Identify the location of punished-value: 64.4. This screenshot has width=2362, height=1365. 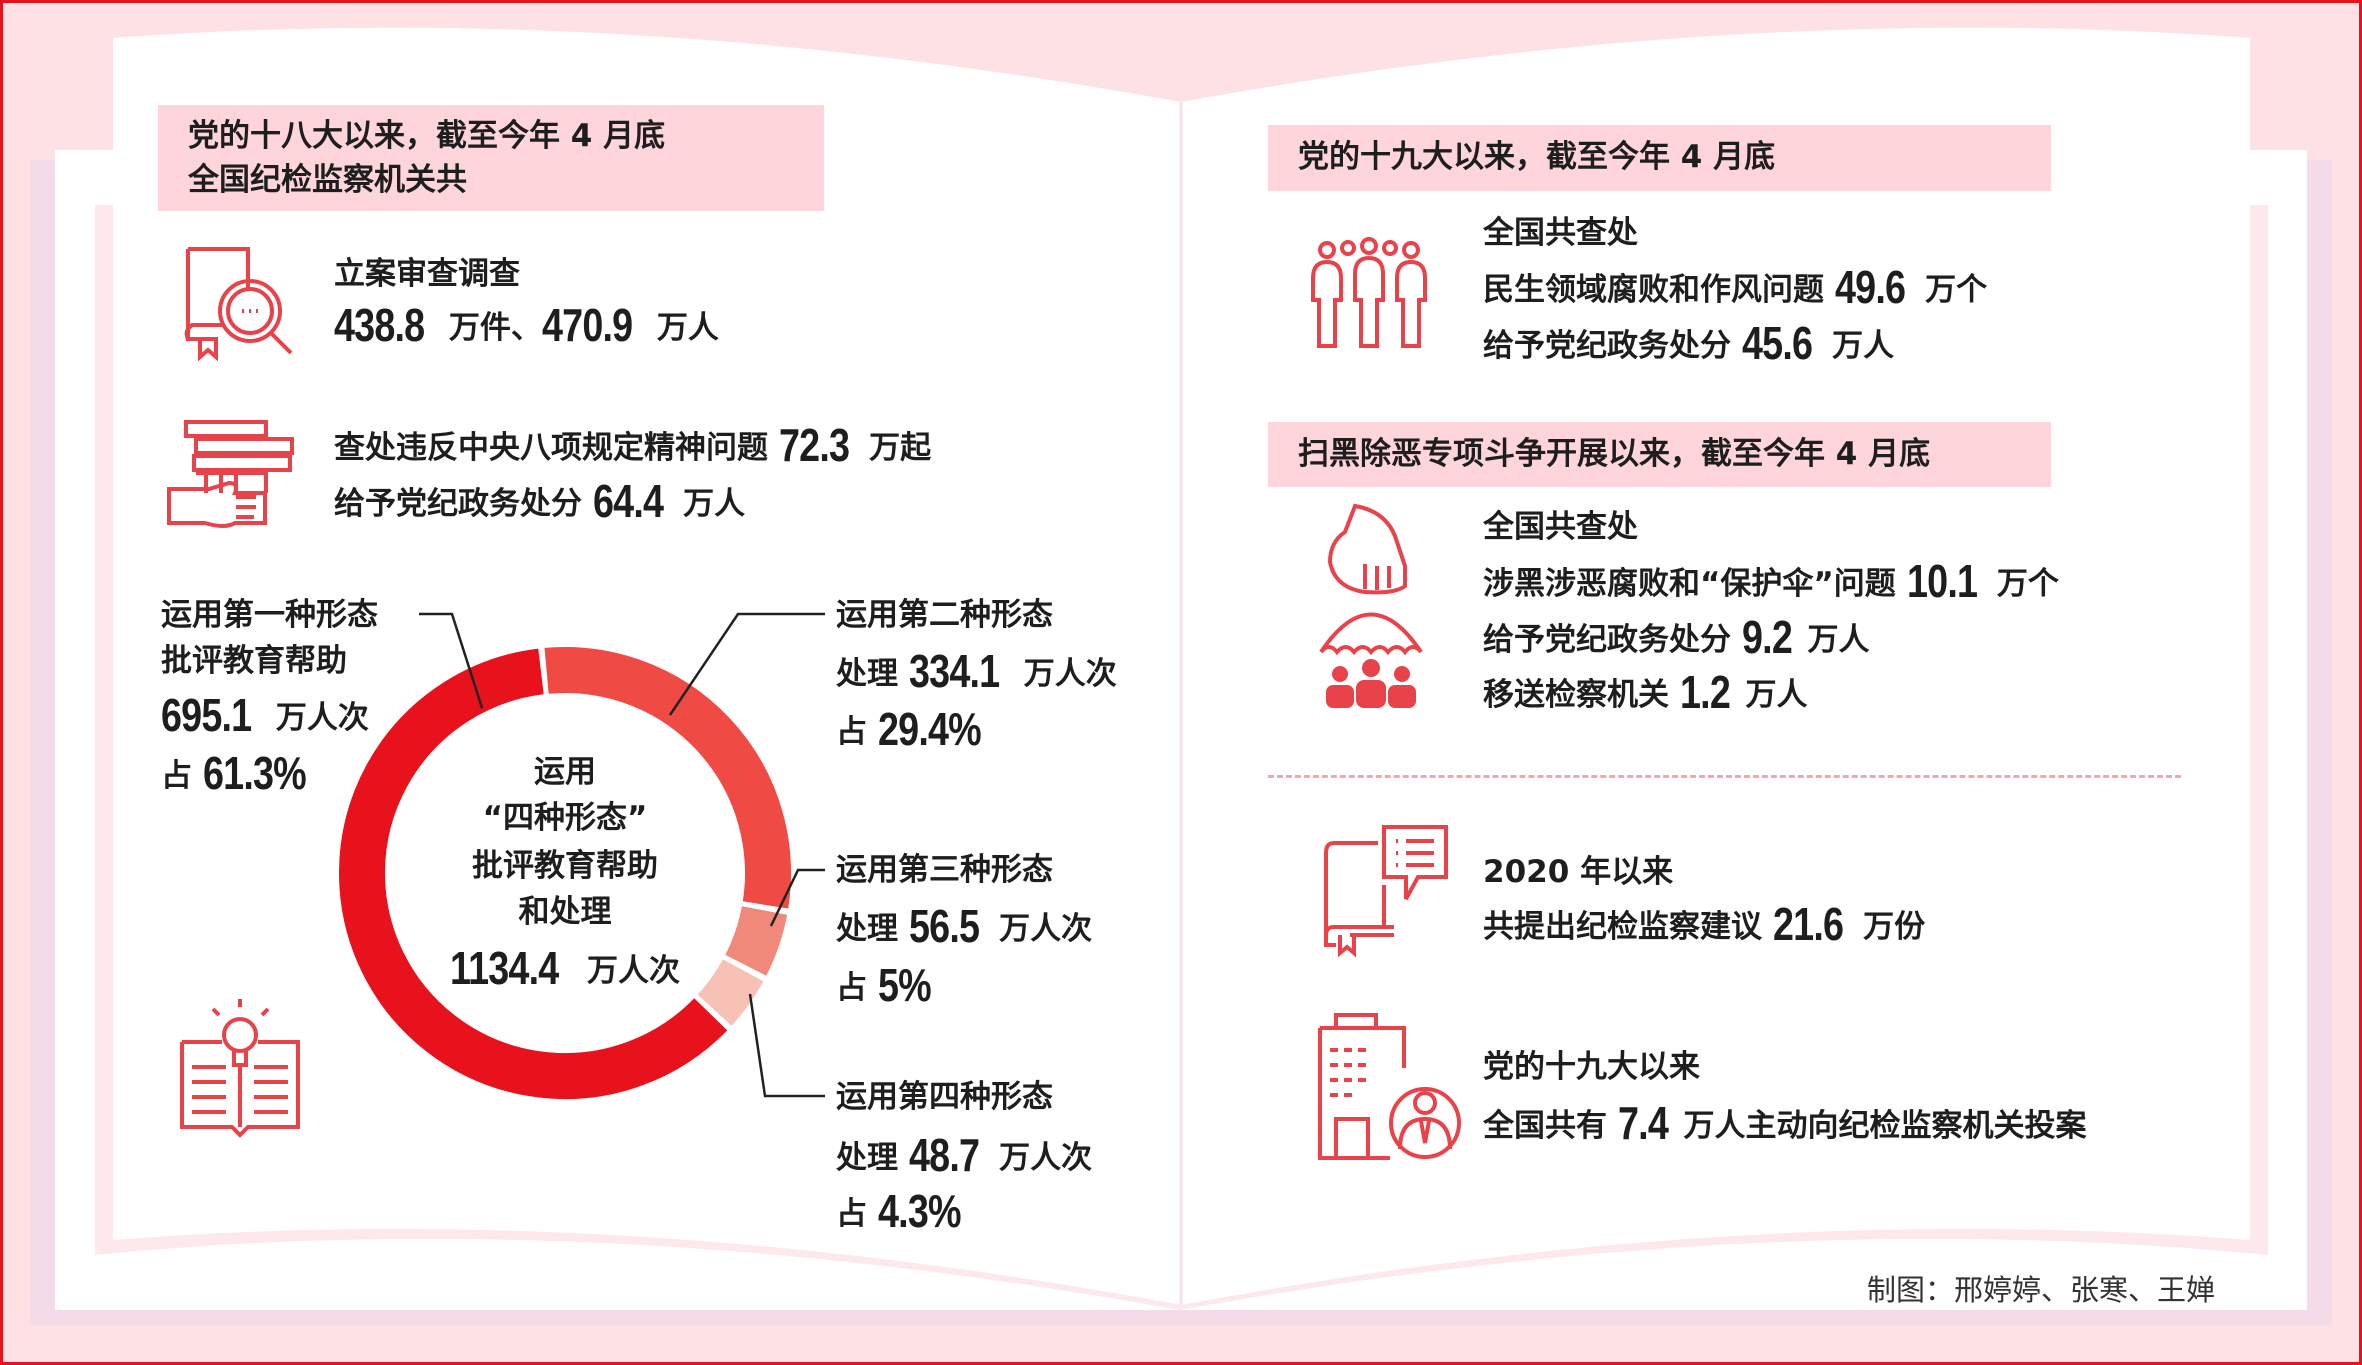
(628, 501).